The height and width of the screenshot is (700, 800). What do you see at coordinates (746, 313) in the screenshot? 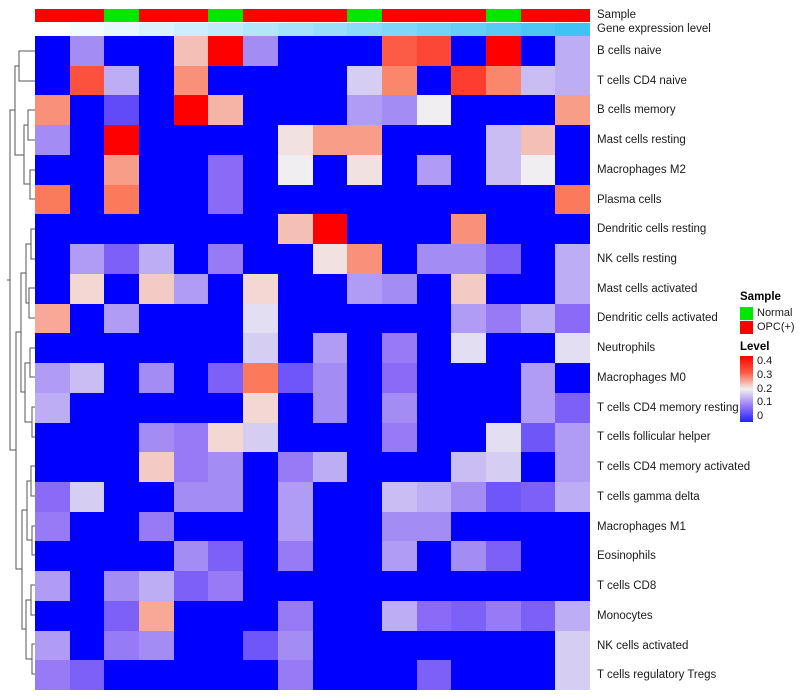
I see `legend-swatch-normal` at bounding box center [746, 313].